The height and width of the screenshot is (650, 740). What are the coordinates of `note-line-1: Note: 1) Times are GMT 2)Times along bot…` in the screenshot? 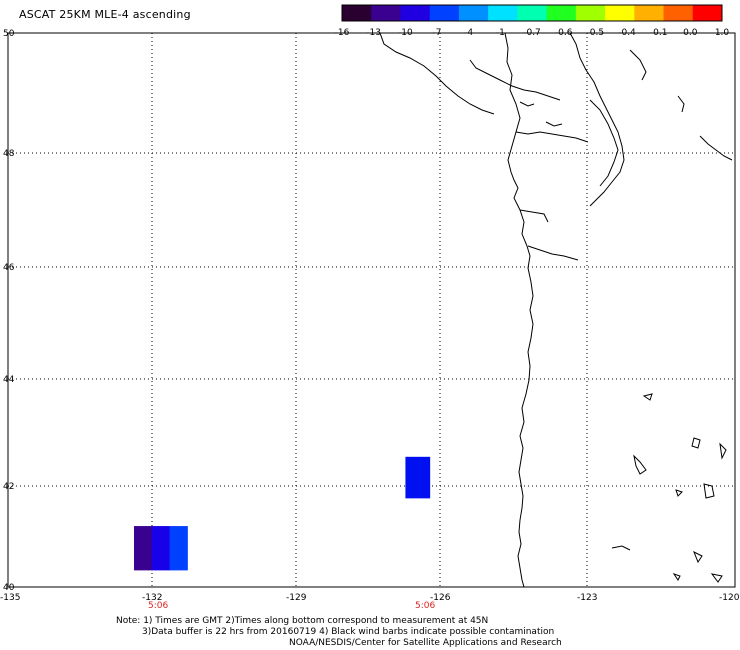 It's located at (302, 621).